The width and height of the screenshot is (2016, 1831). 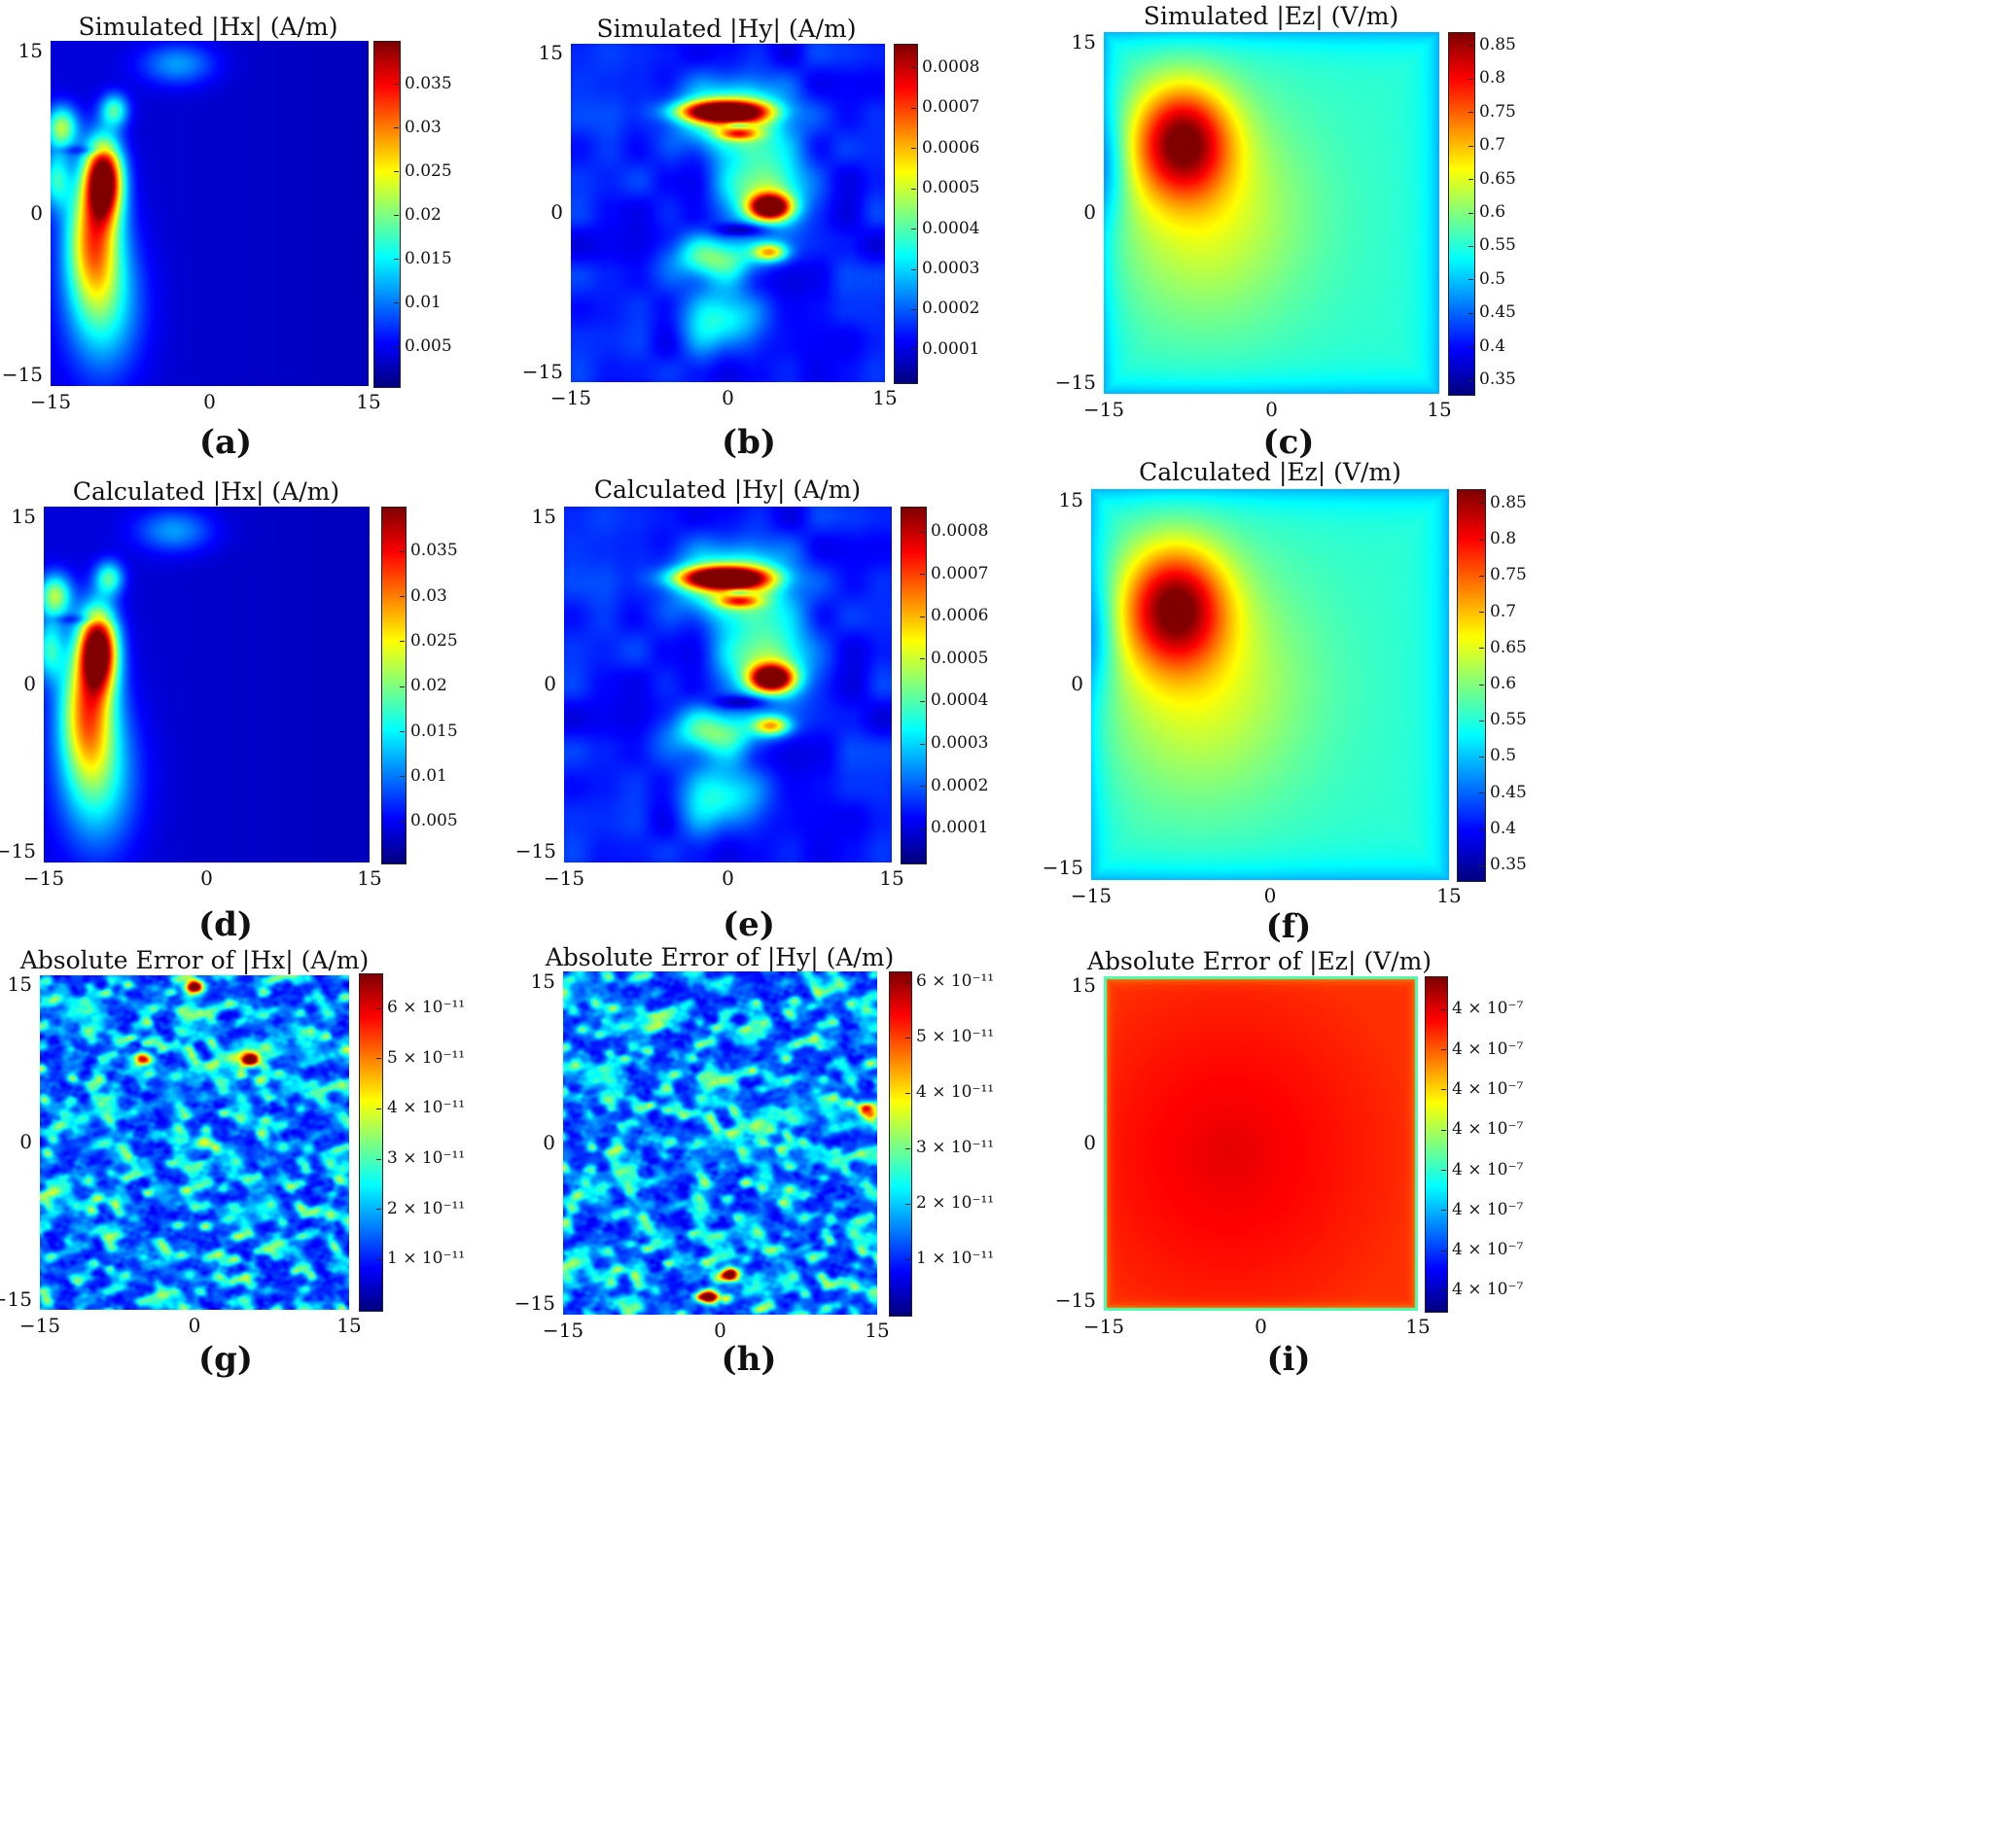 What do you see at coordinates (749, 1359) in the screenshot?
I see `panel-label: (h)` at bounding box center [749, 1359].